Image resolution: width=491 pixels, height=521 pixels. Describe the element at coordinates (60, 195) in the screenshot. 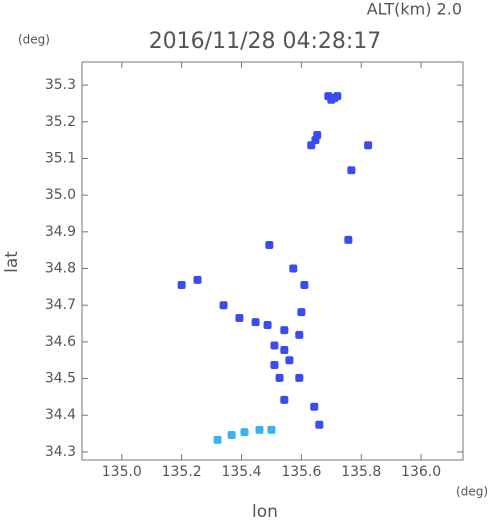

I see `y-tick-label: 35.0` at that location.